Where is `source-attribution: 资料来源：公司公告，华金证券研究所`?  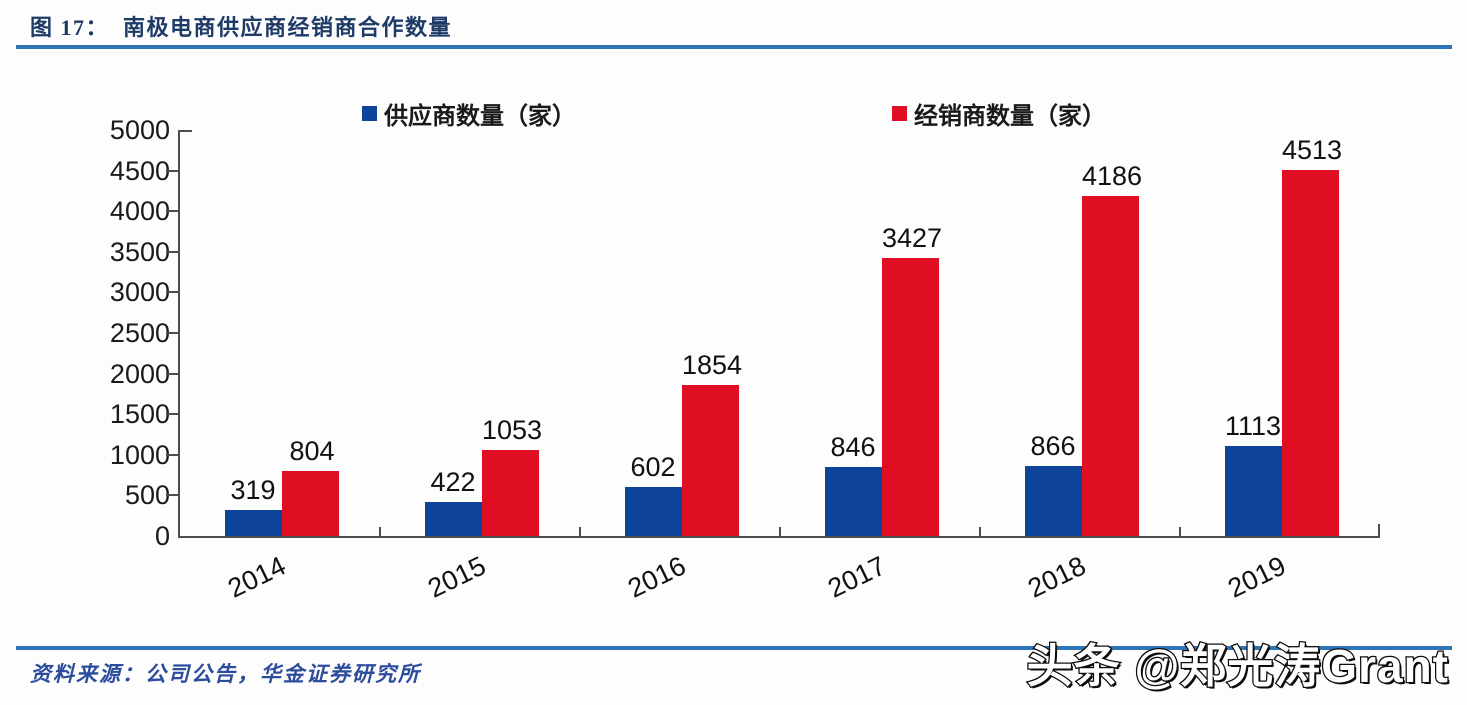
source-attribution: 资料来源：公司公告，华金证券研究所 is located at coordinates (225, 674).